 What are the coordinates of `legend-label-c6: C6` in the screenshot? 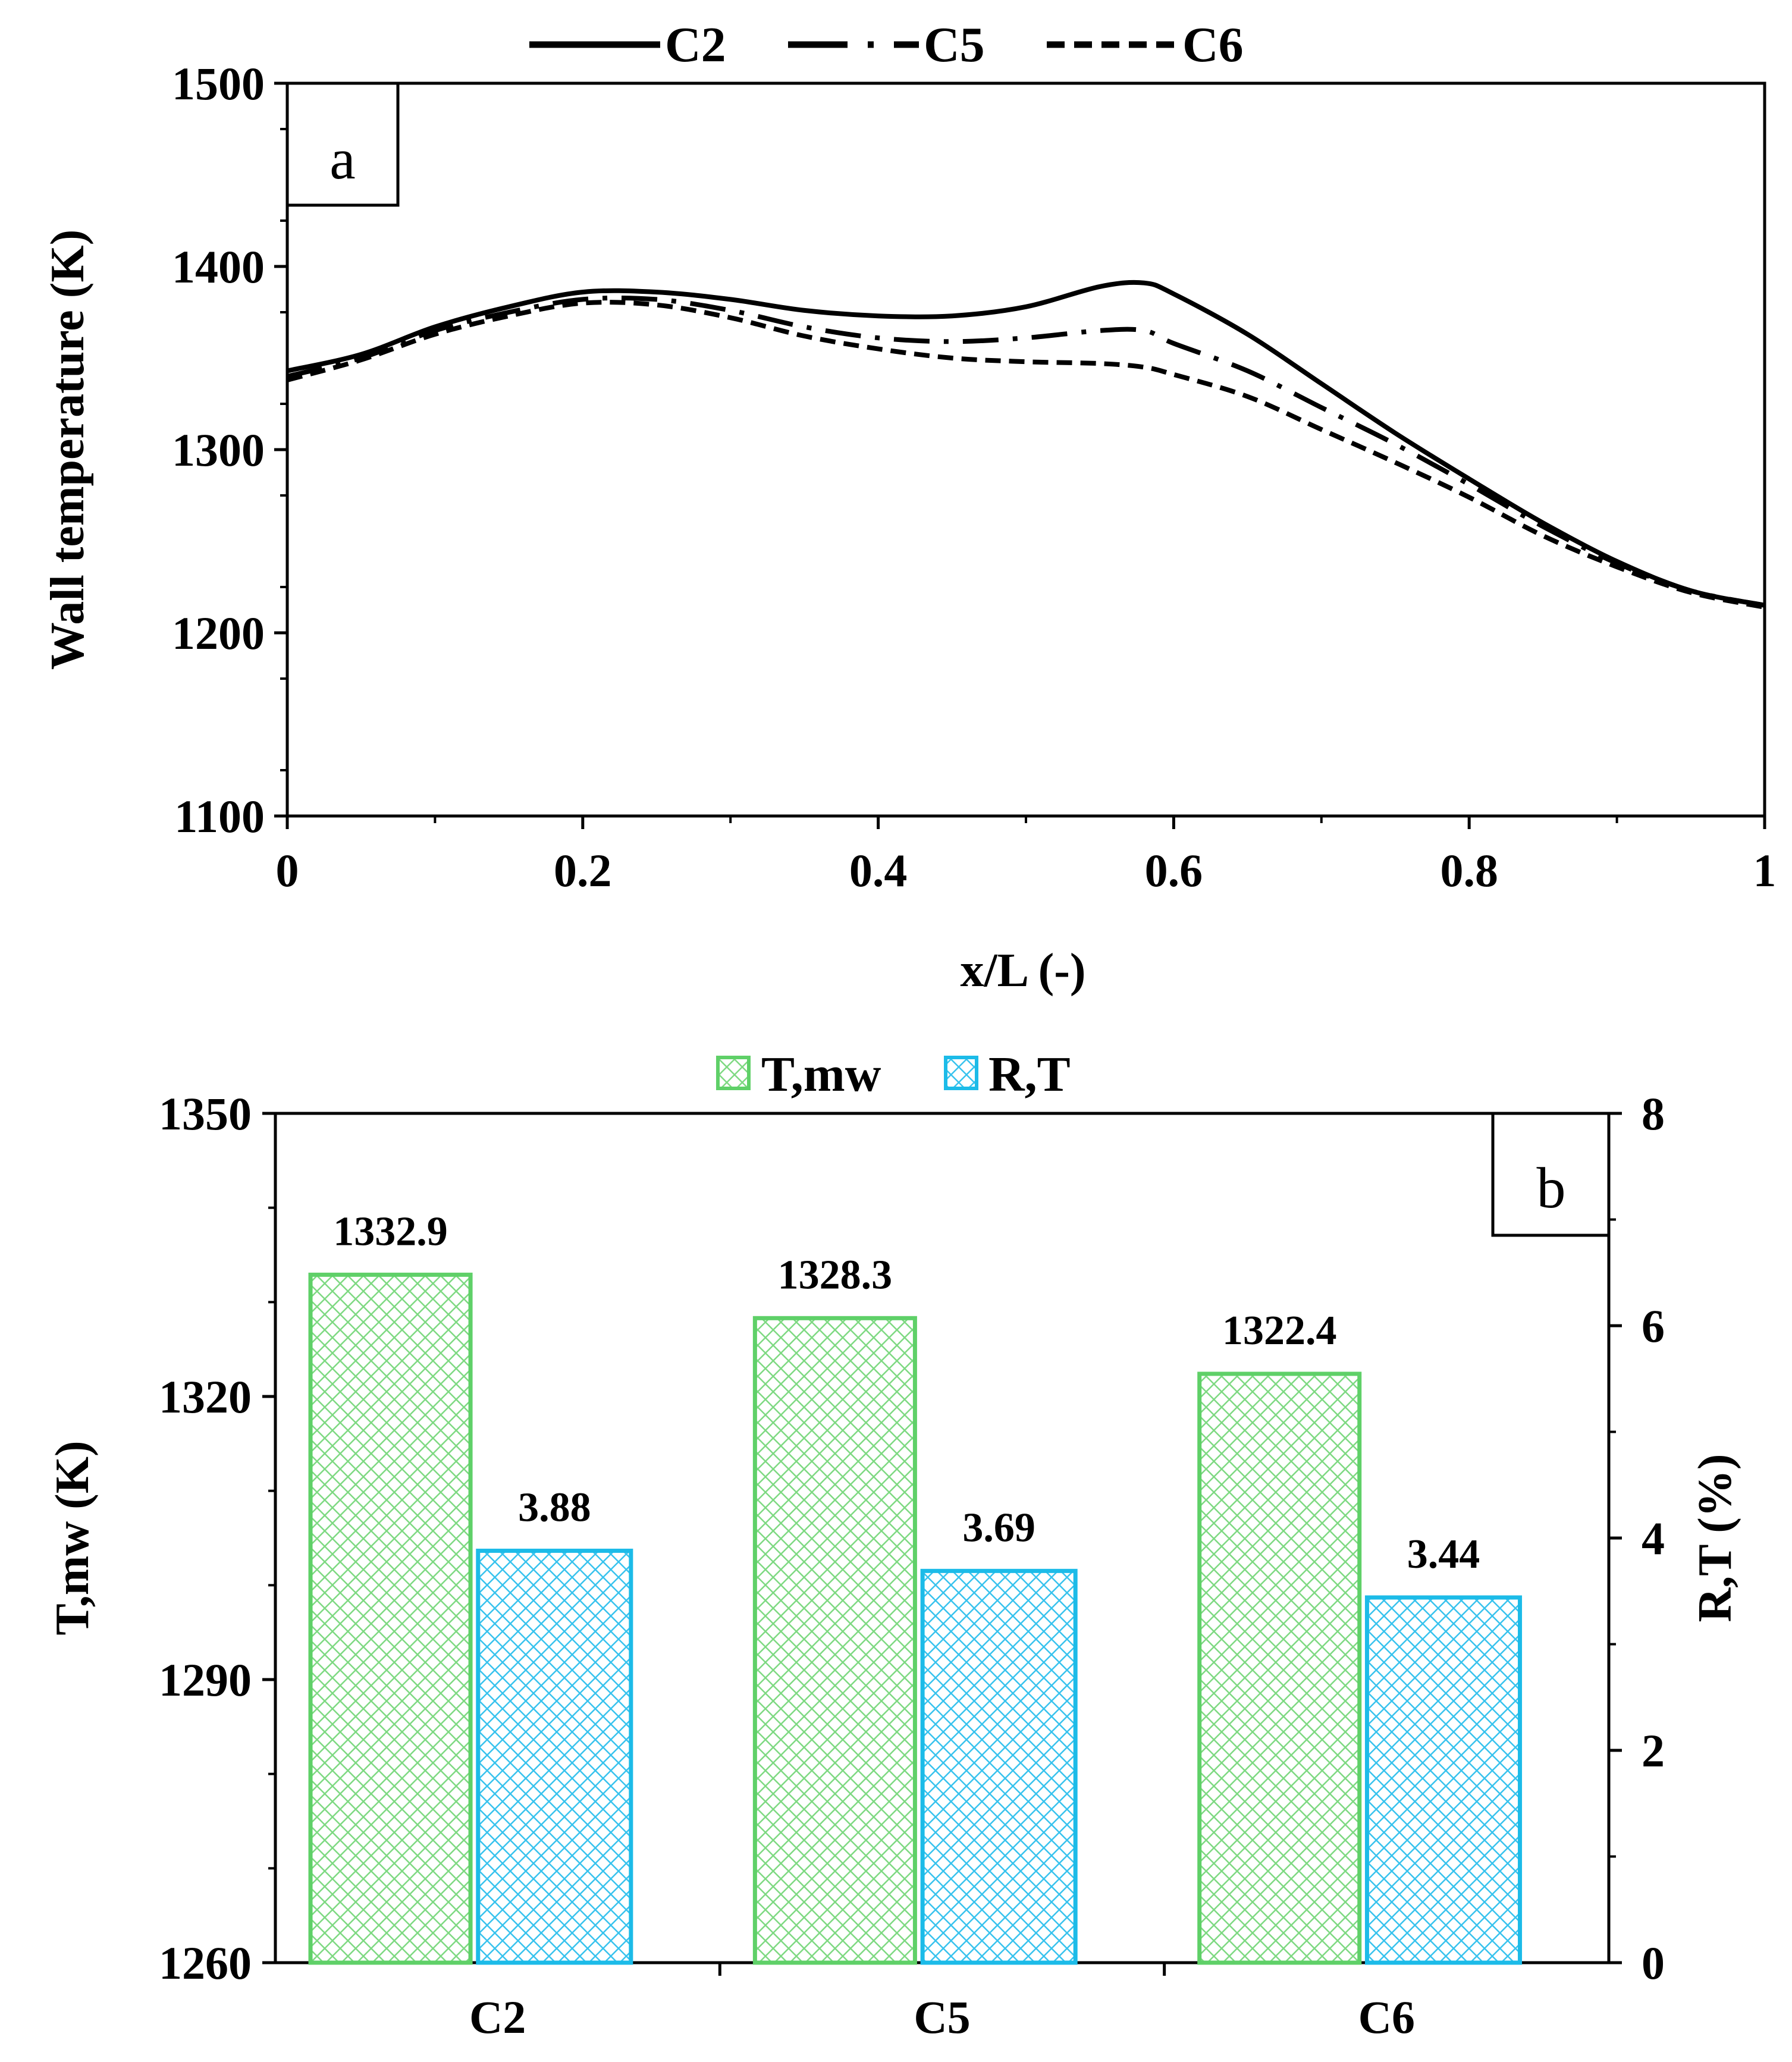 It's located at (1213, 45).